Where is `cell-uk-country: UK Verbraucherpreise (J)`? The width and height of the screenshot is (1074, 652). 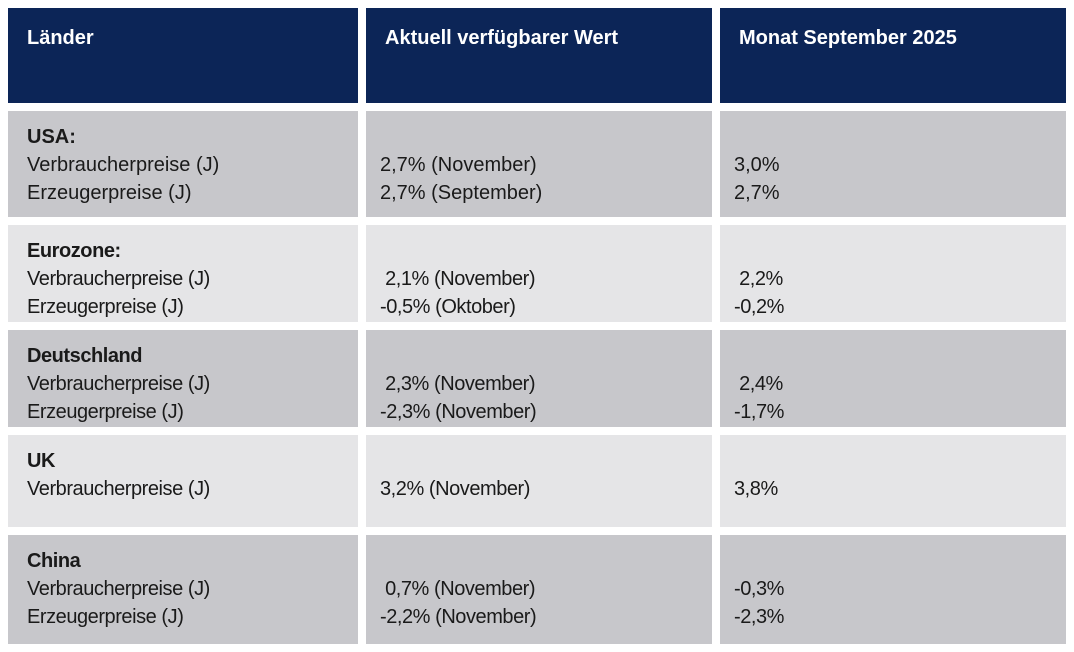
cell-uk-country: UK Verbraucherpreise (J) is located at coordinates (183, 481).